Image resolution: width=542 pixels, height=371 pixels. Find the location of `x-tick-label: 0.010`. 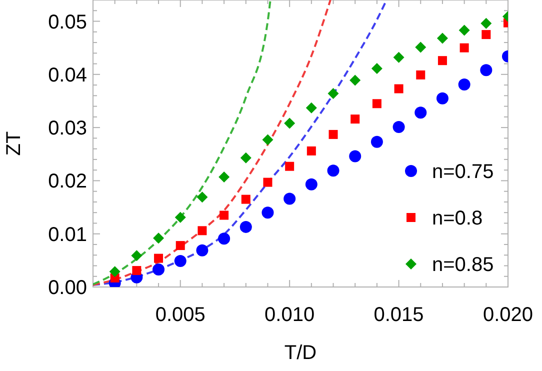

x-tick-label: 0.010 is located at coordinates (289, 315).